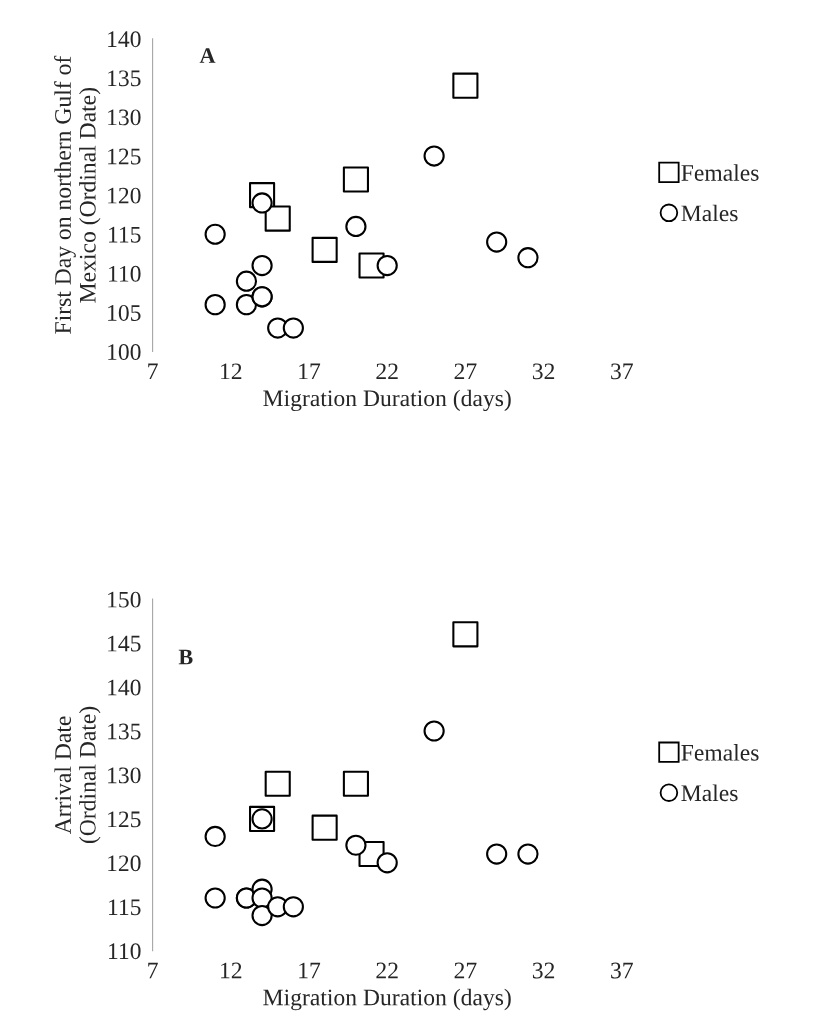 This screenshot has height=1019, width=816. What do you see at coordinates (124, 352) in the screenshot?
I see `y-tick-label: 100` at bounding box center [124, 352].